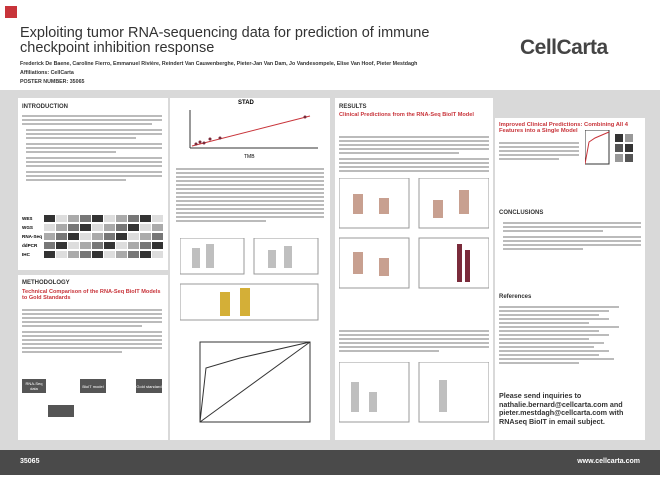 The height and width of the screenshot is (495, 660). What do you see at coordinates (353, 107) in the screenshot?
I see `section-title: RESULTS` at bounding box center [353, 107].